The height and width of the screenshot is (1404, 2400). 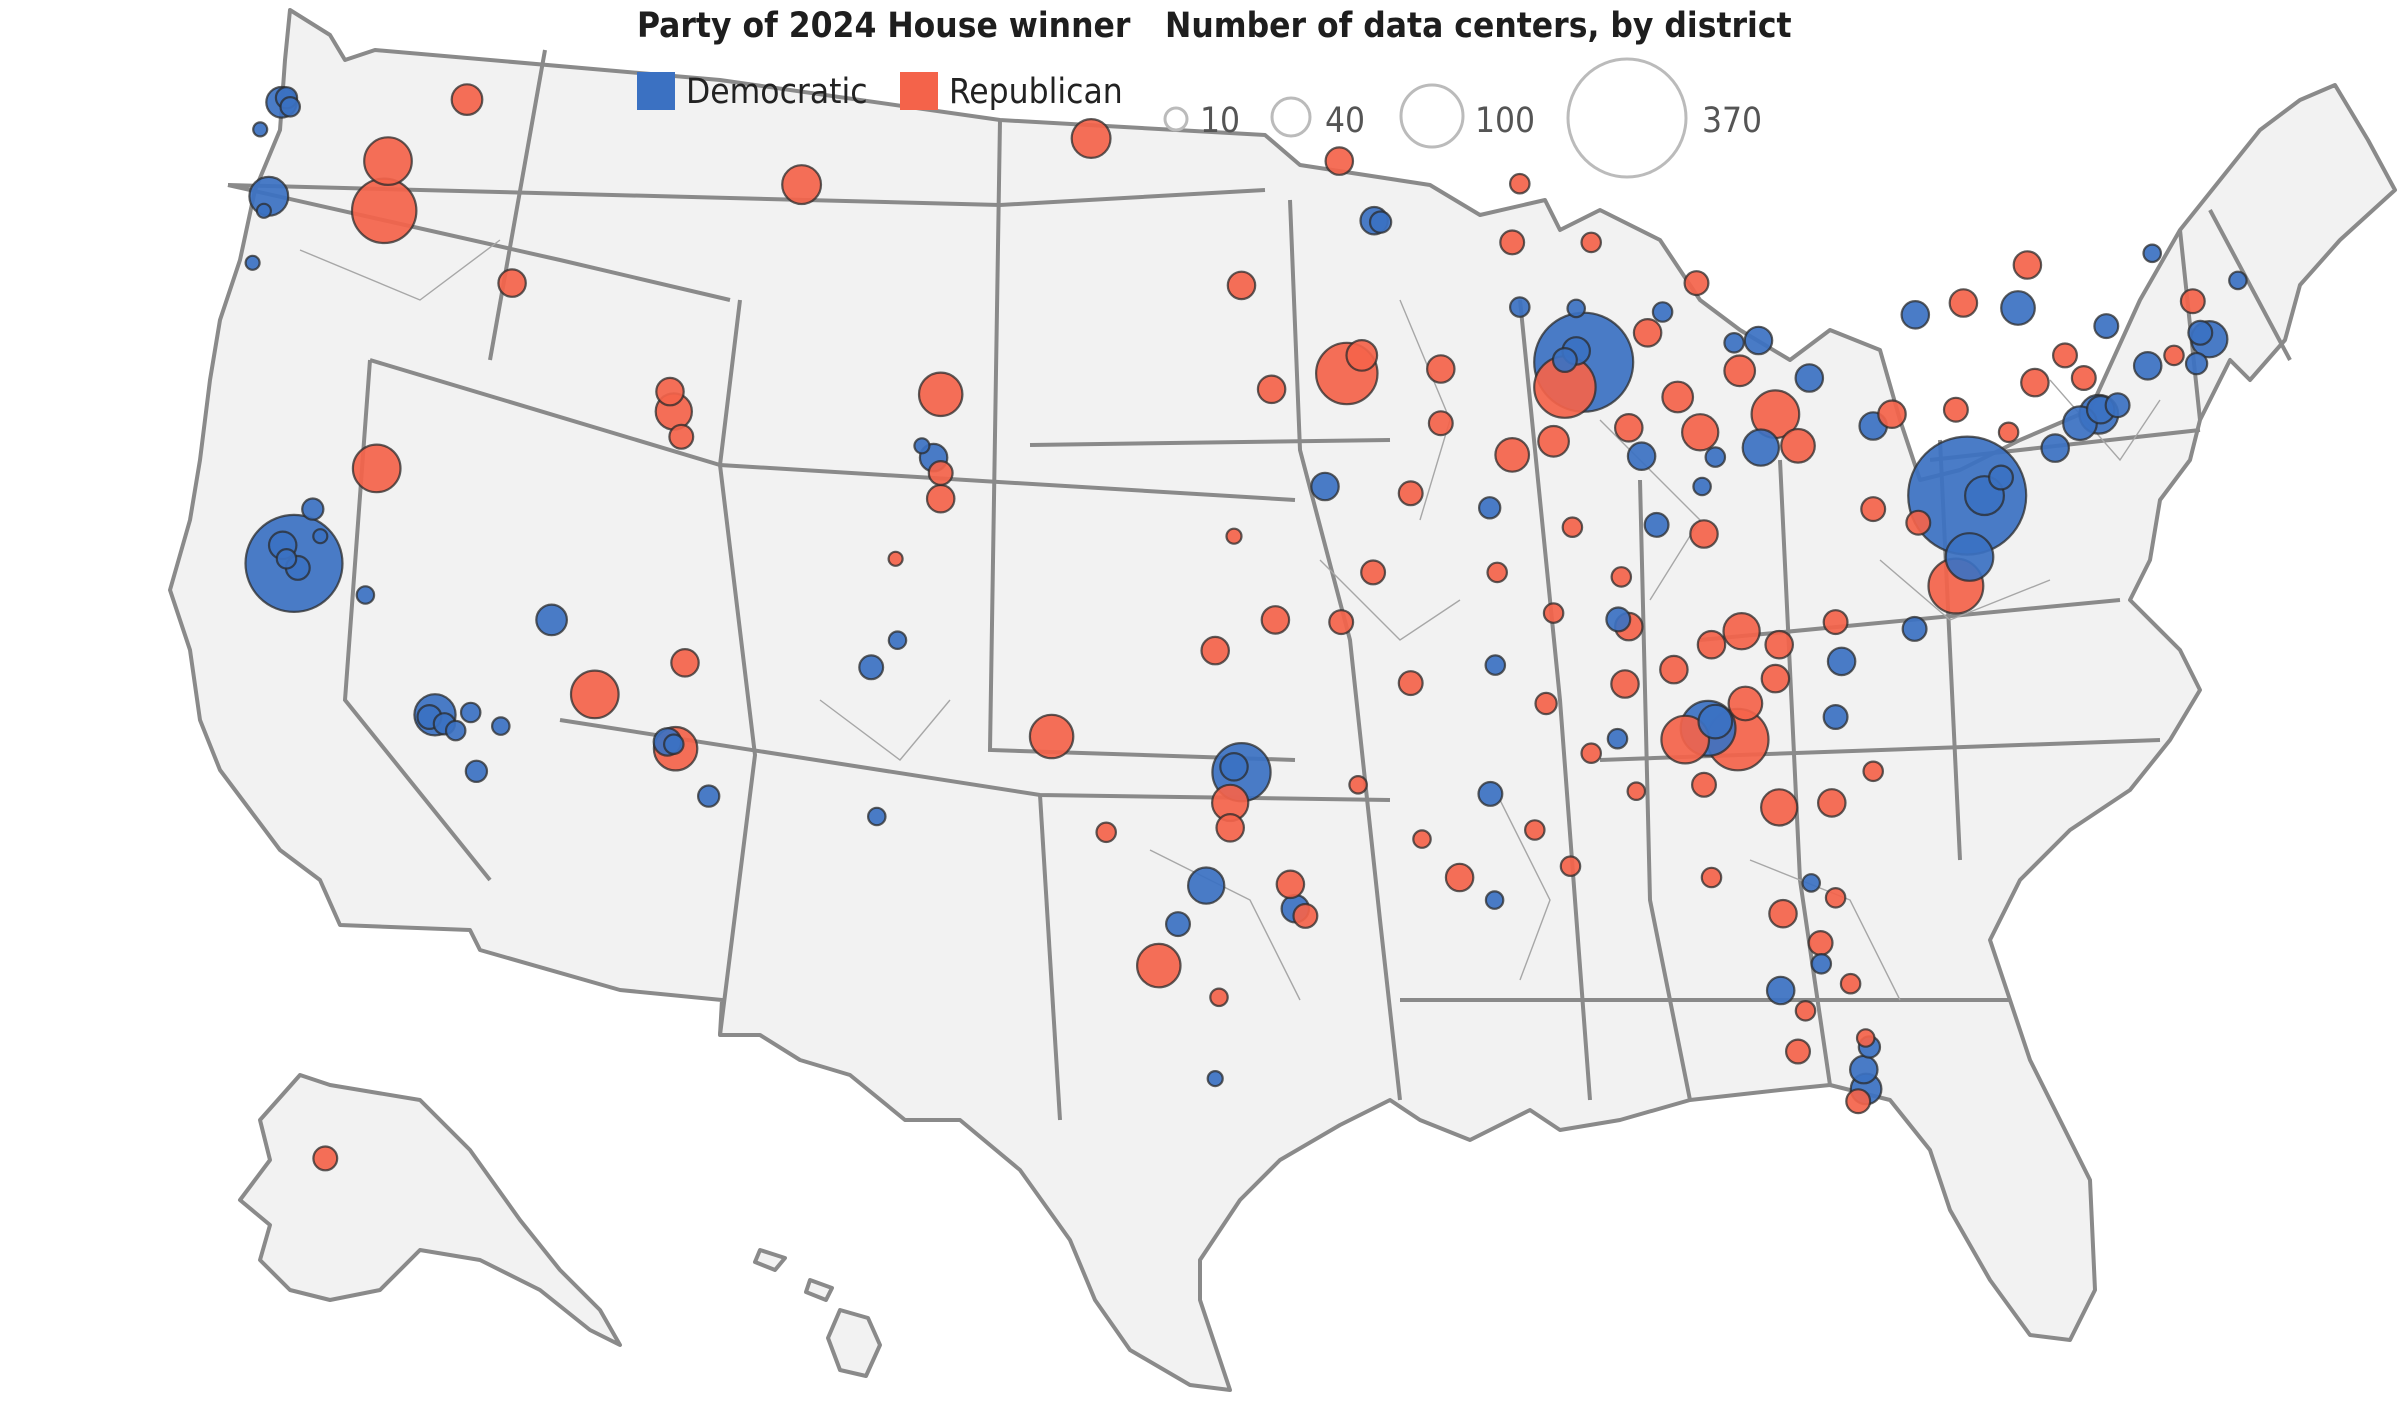 What do you see at coordinates (430, 1210) in the screenshot?
I see `alaska-outline` at bounding box center [430, 1210].